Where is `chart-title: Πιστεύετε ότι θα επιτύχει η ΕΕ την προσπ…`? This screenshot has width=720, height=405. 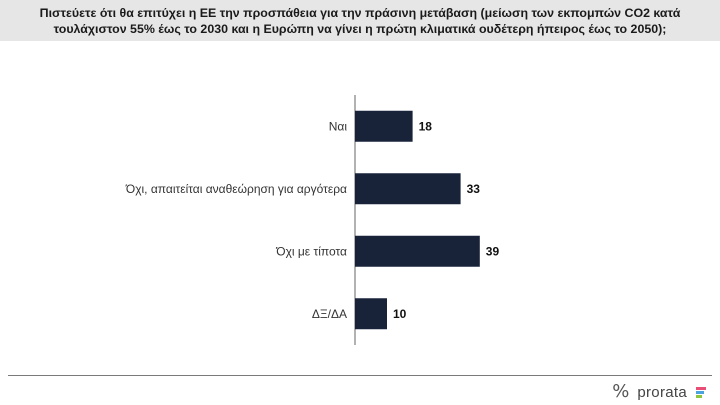
chart-title: Πιστεύετε ότι θα επιτύχει η ΕΕ την προσπ… is located at coordinates (360, 20).